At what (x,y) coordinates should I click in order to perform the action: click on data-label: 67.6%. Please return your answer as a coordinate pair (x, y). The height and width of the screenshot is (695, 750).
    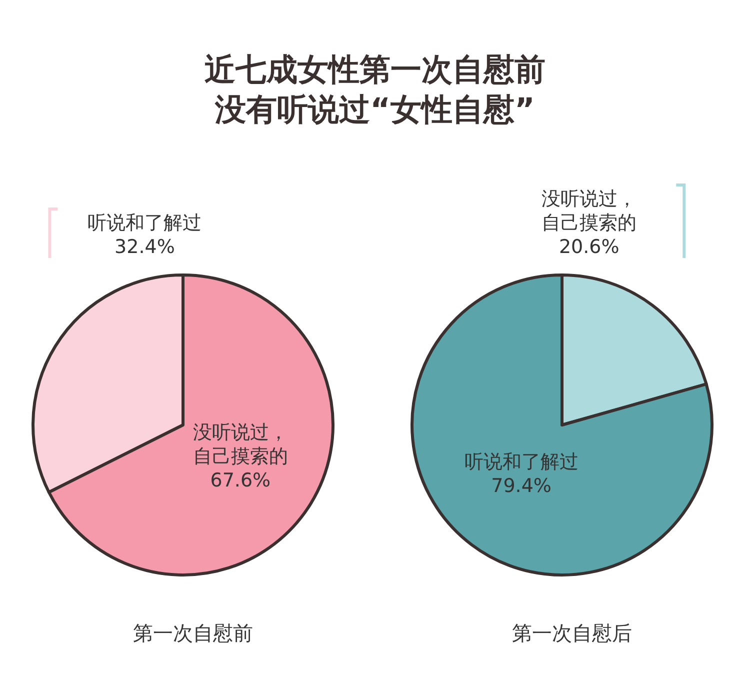
    Looking at the image, I should click on (240, 480).